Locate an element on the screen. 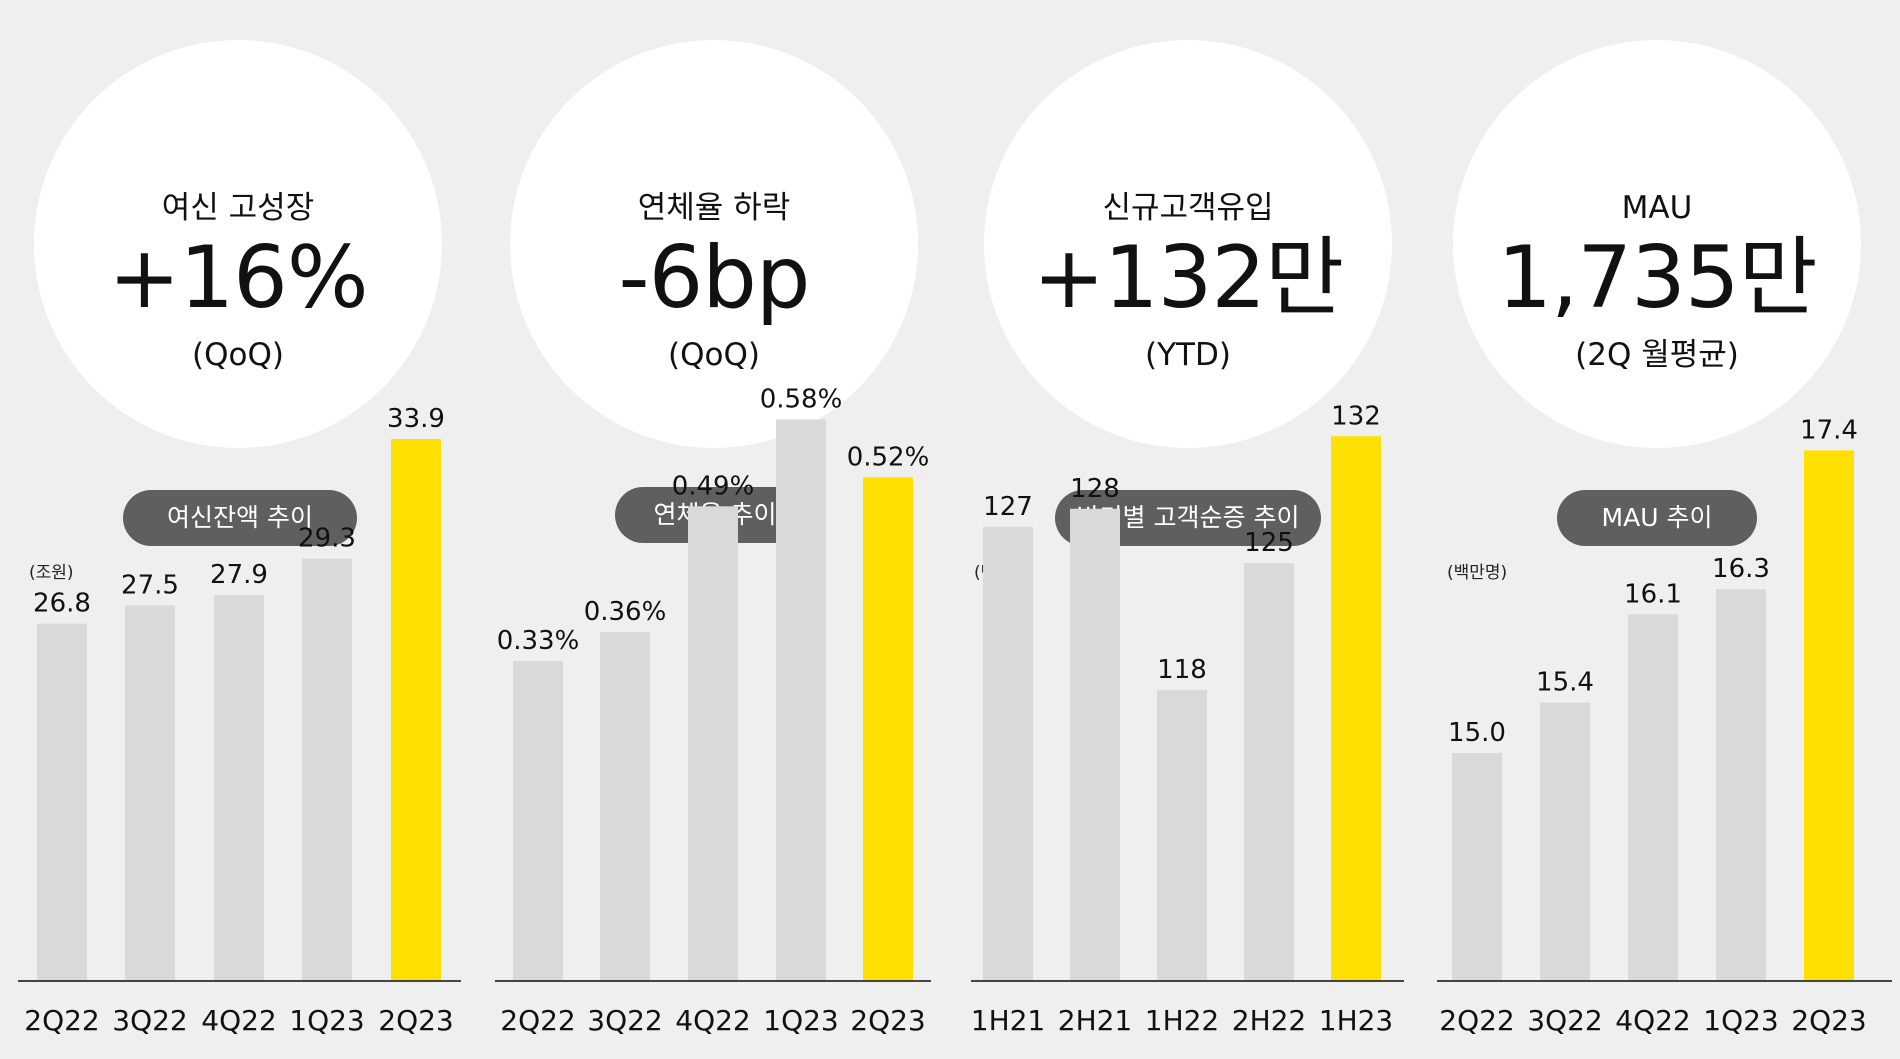 The width and height of the screenshot is (1900, 1059). kpi-circle: 신규고객유입 +132만 (YTD) is located at coordinates (1188, 244).